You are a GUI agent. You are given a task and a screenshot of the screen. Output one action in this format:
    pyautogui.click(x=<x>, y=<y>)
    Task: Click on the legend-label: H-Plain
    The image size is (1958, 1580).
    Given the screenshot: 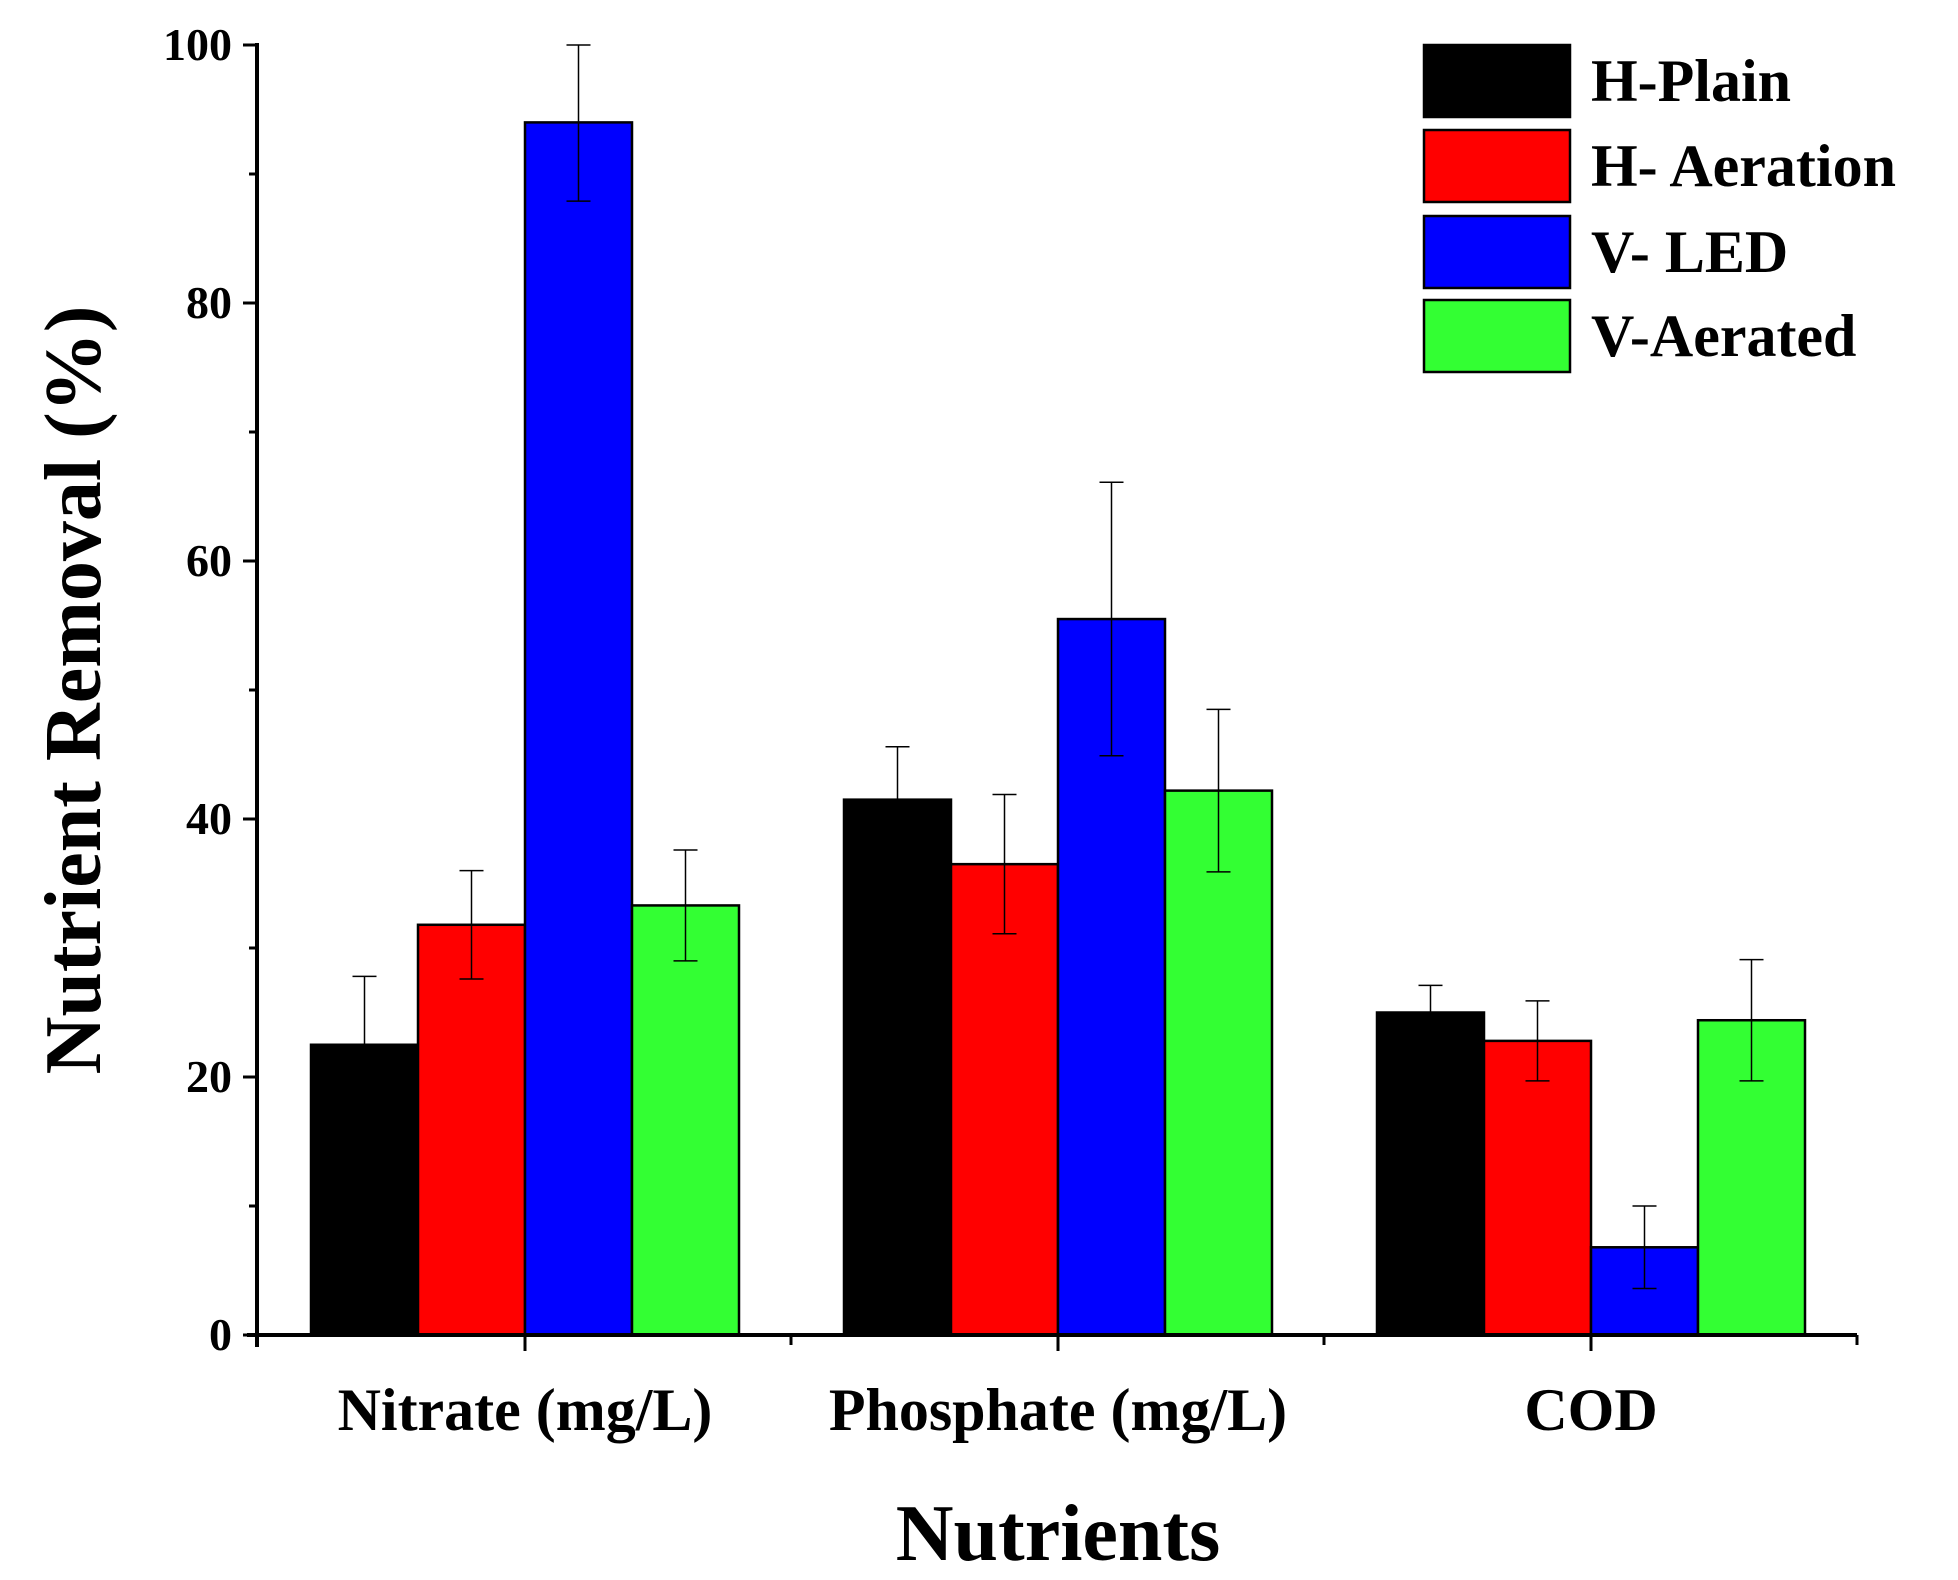 What is the action you would take?
    pyautogui.click(x=1691, y=81)
    